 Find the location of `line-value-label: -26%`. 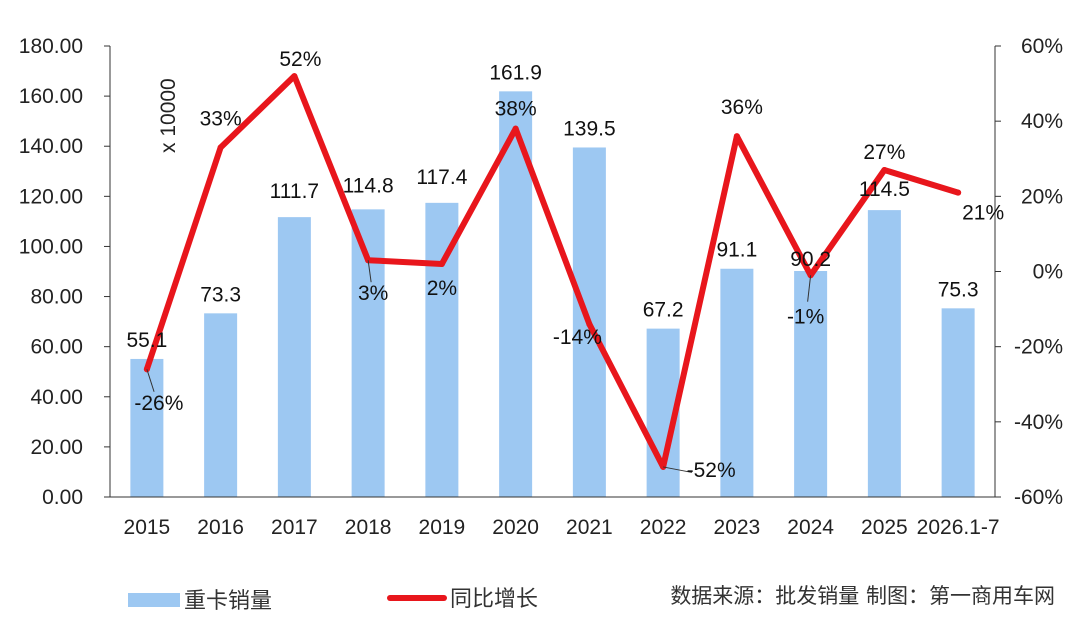

line-value-label: -26% is located at coordinates (158, 403).